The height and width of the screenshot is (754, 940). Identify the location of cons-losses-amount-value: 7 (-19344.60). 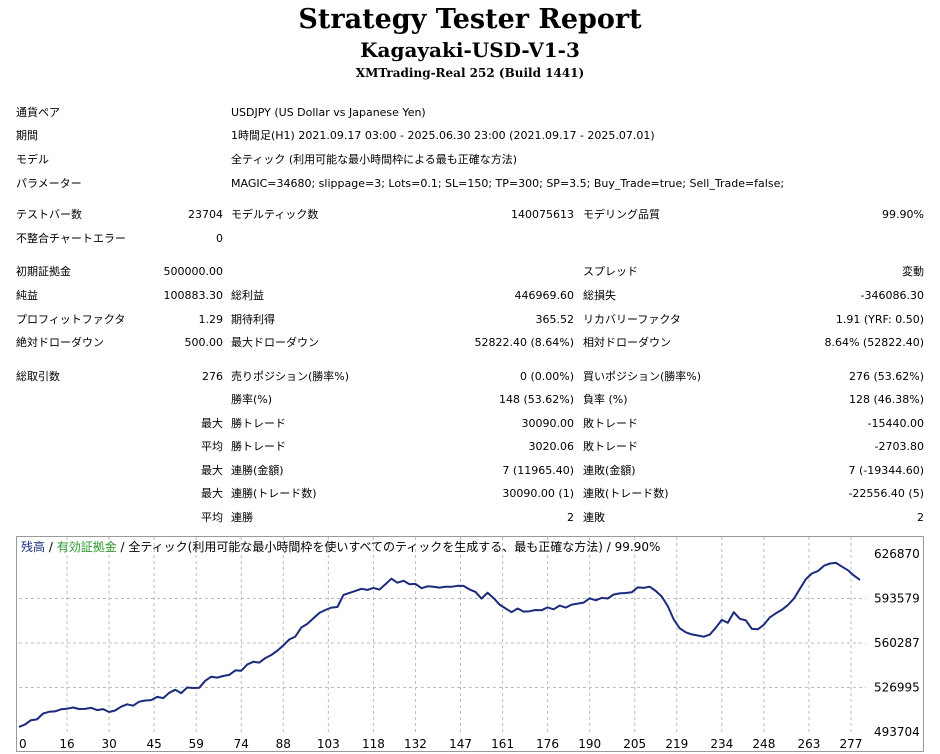
(886, 470).